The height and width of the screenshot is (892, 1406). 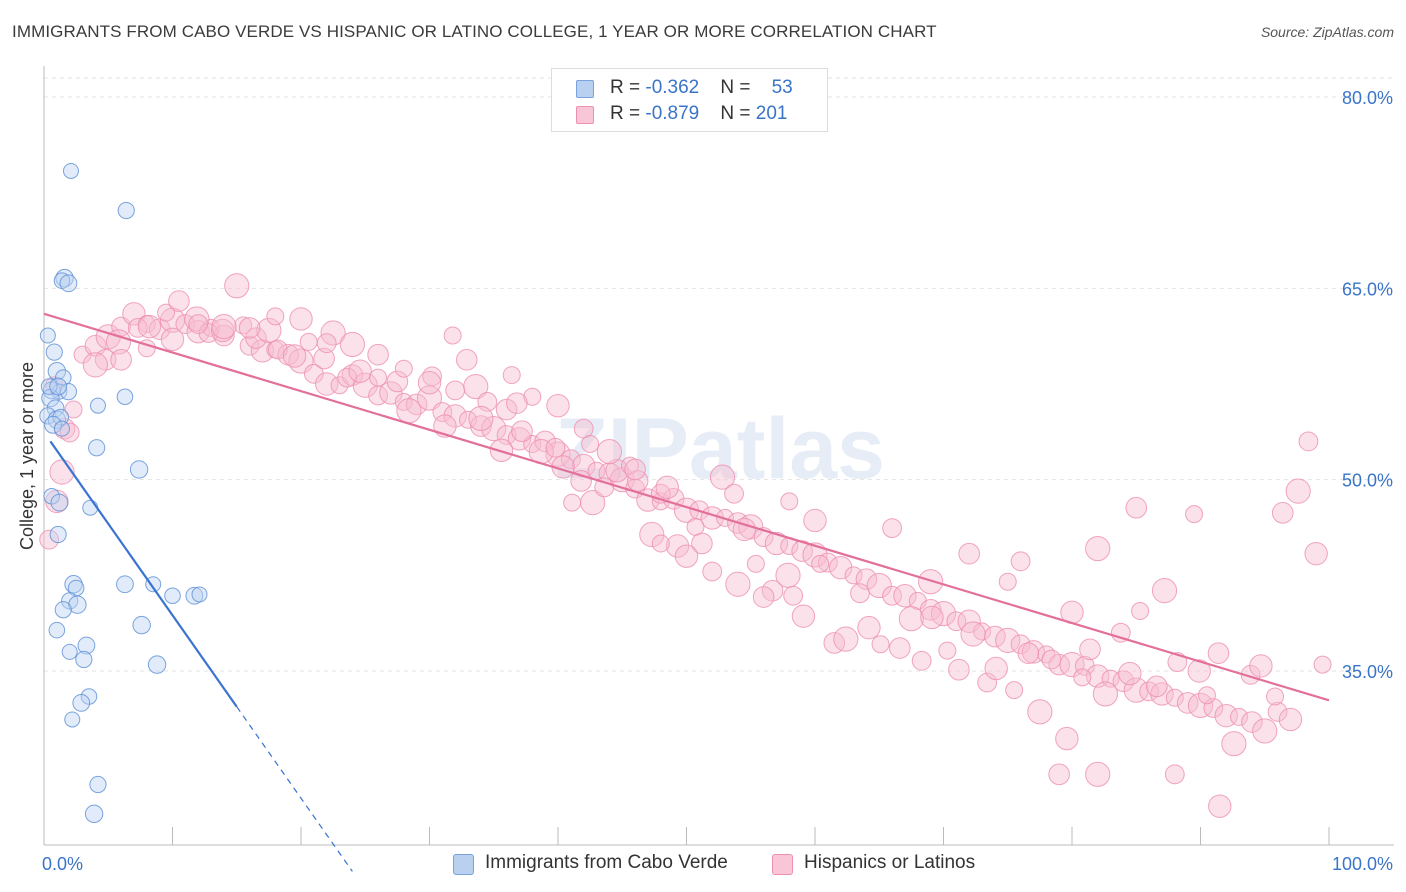 I want to click on y-tick-label: 50.0%, so click(x=1367, y=481).